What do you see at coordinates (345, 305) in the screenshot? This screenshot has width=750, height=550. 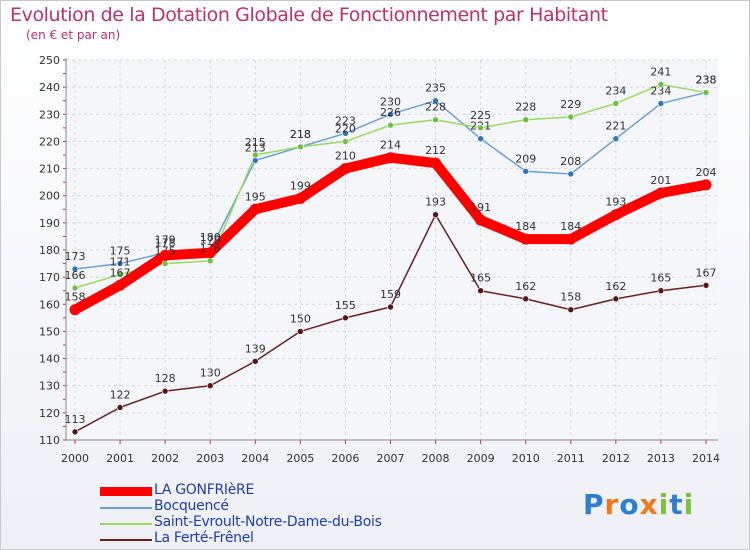 I see `data-label: 155` at bounding box center [345, 305].